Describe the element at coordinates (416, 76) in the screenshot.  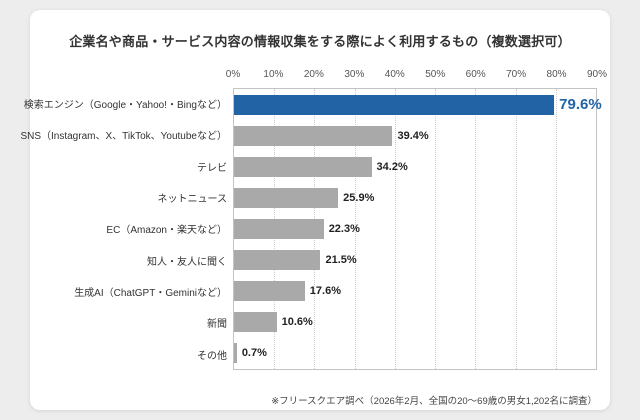
I see `x-axis: 0% 10% 20% 30% 40% 50% 60% 70% 80% 90%` at that location.